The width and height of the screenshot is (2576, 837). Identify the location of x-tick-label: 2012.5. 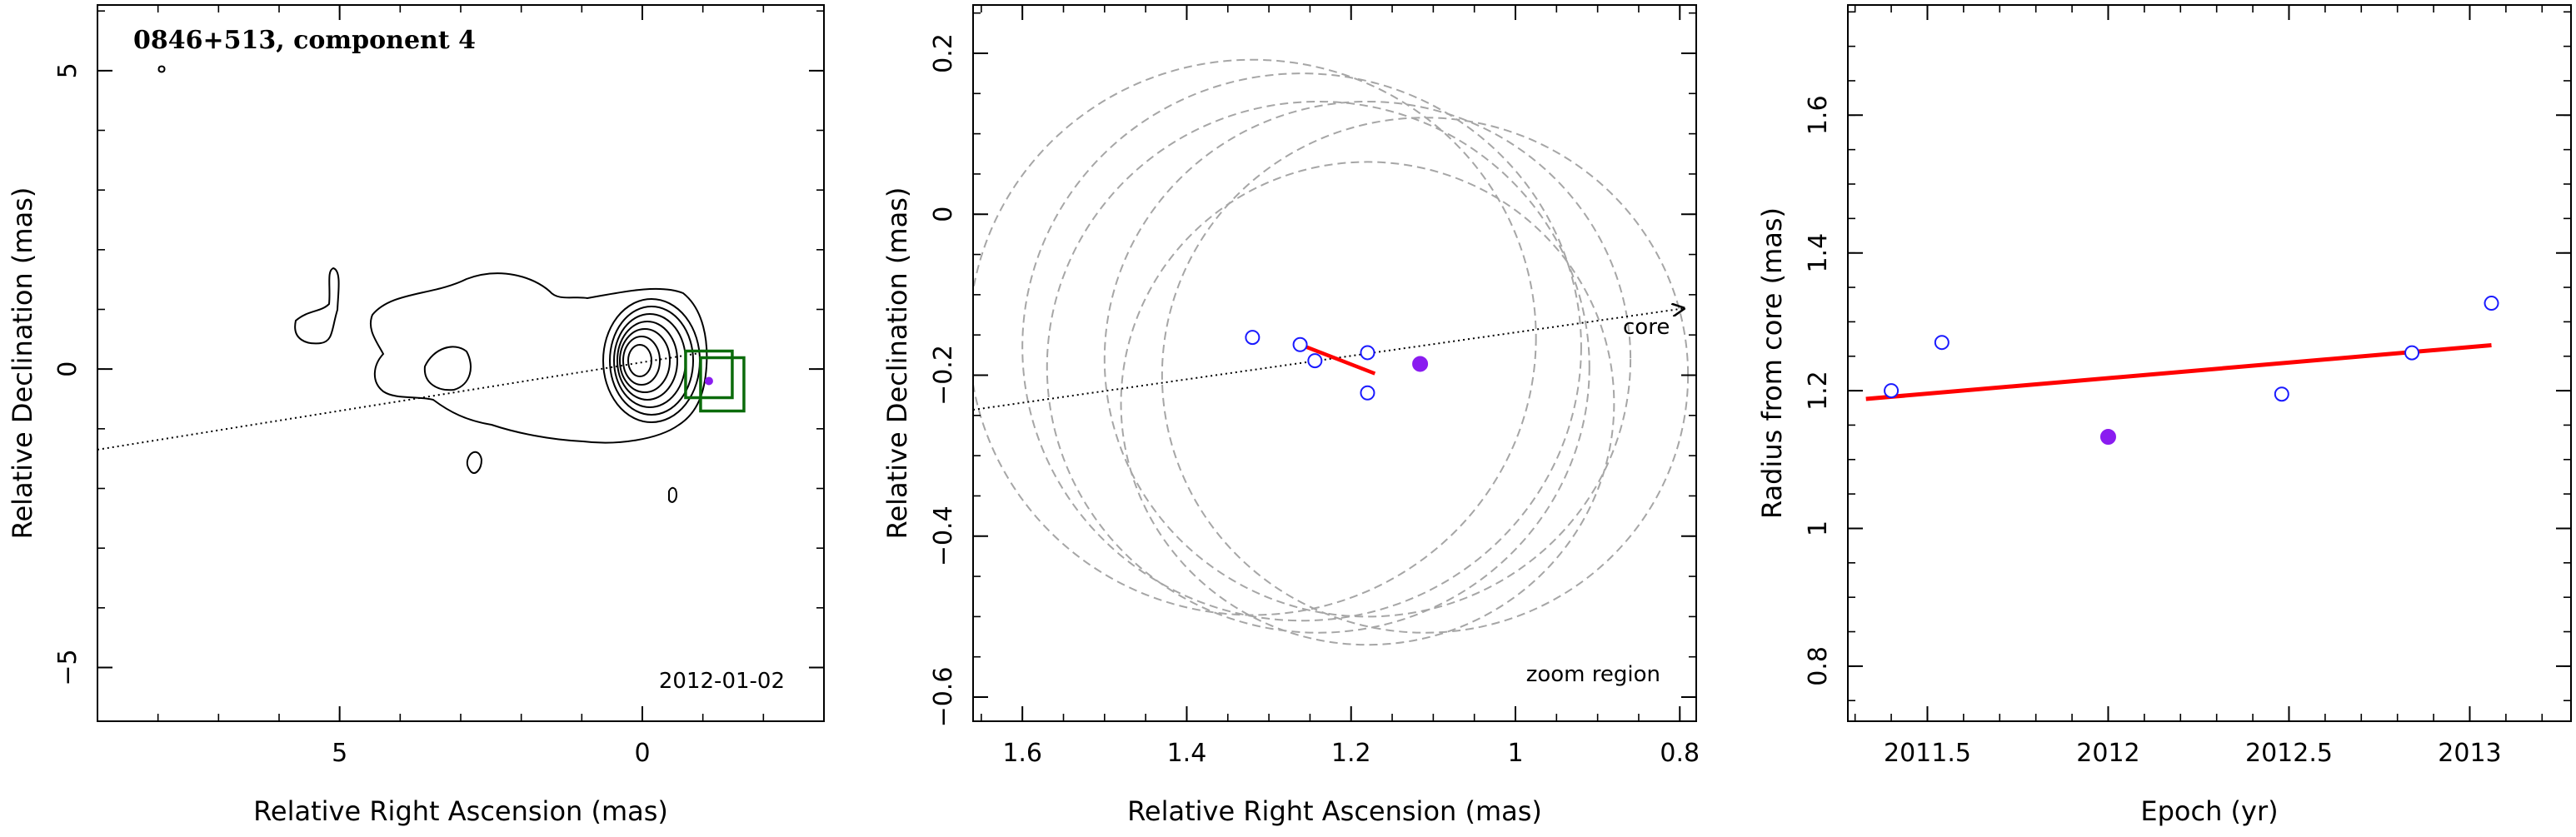
(2289, 753).